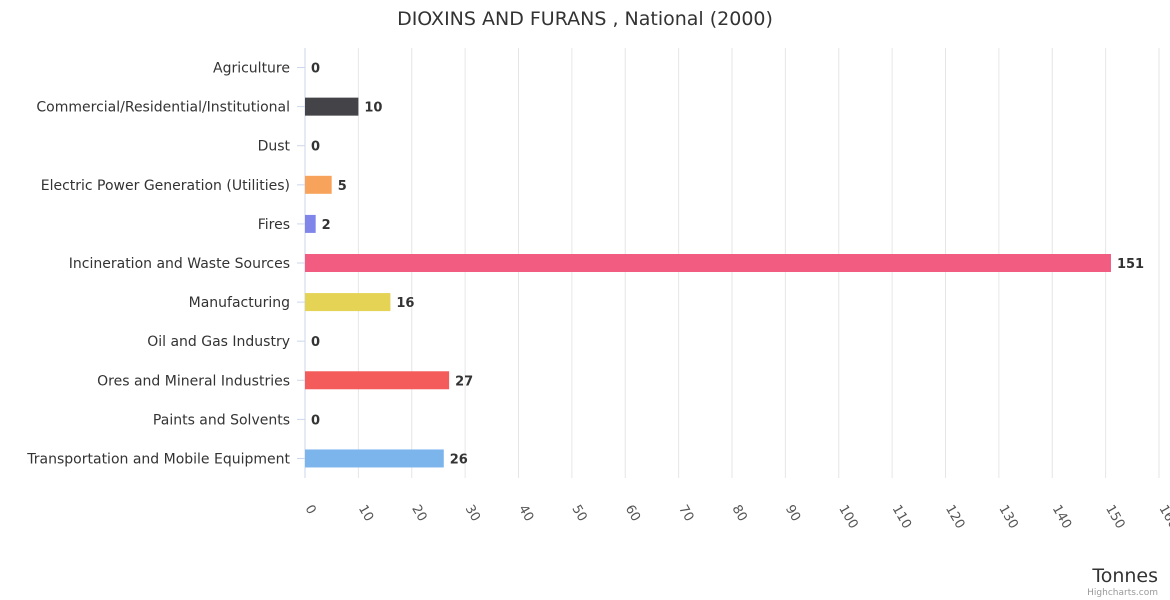  What do you see at coordinates (365, 514) in the screenshot?
I see `x-tick-label: 10` at bounding box center [365, 514].